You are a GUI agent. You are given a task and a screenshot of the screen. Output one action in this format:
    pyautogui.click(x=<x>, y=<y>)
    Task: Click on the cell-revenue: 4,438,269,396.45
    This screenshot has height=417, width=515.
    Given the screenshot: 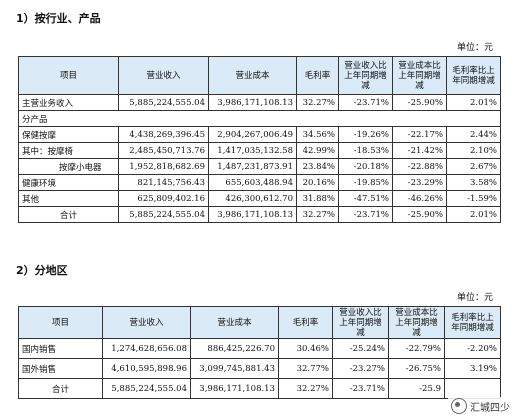 What is the action you would take?
    pyautogui.click(x=163, y=134)
    